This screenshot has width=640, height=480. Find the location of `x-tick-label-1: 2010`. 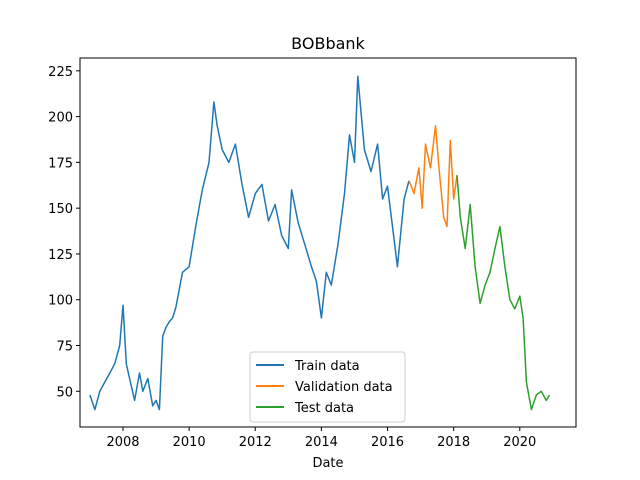

x-tick-label-1: 2010 is located at coordinates (189, 442).